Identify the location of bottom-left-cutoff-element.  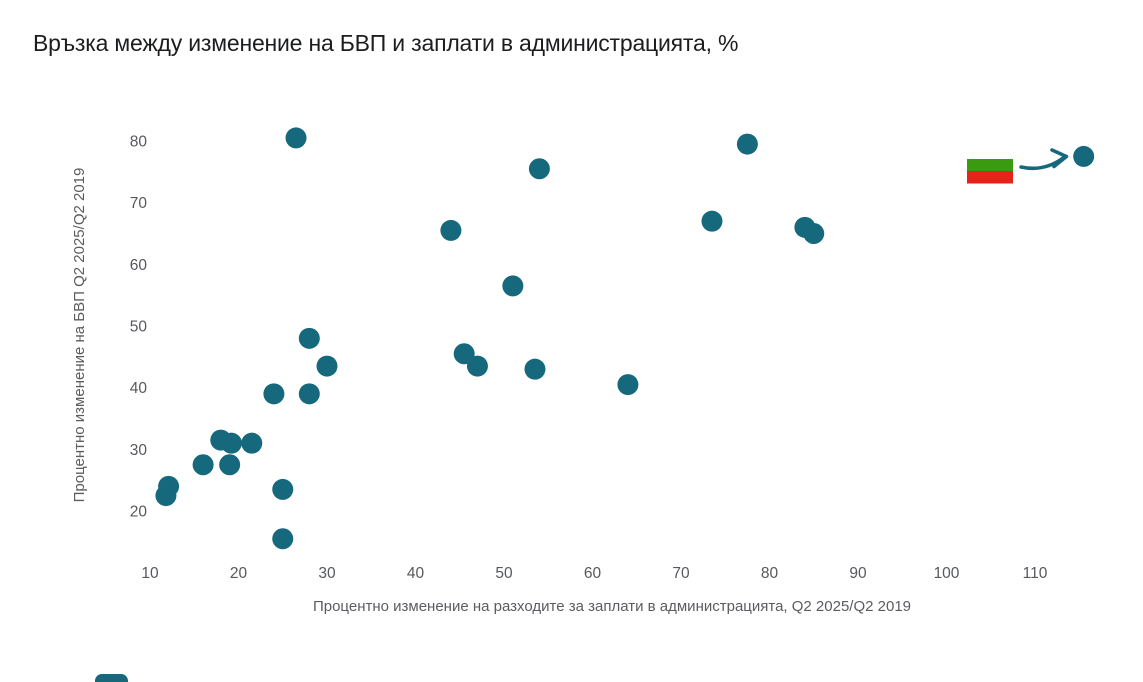
(111, 678).